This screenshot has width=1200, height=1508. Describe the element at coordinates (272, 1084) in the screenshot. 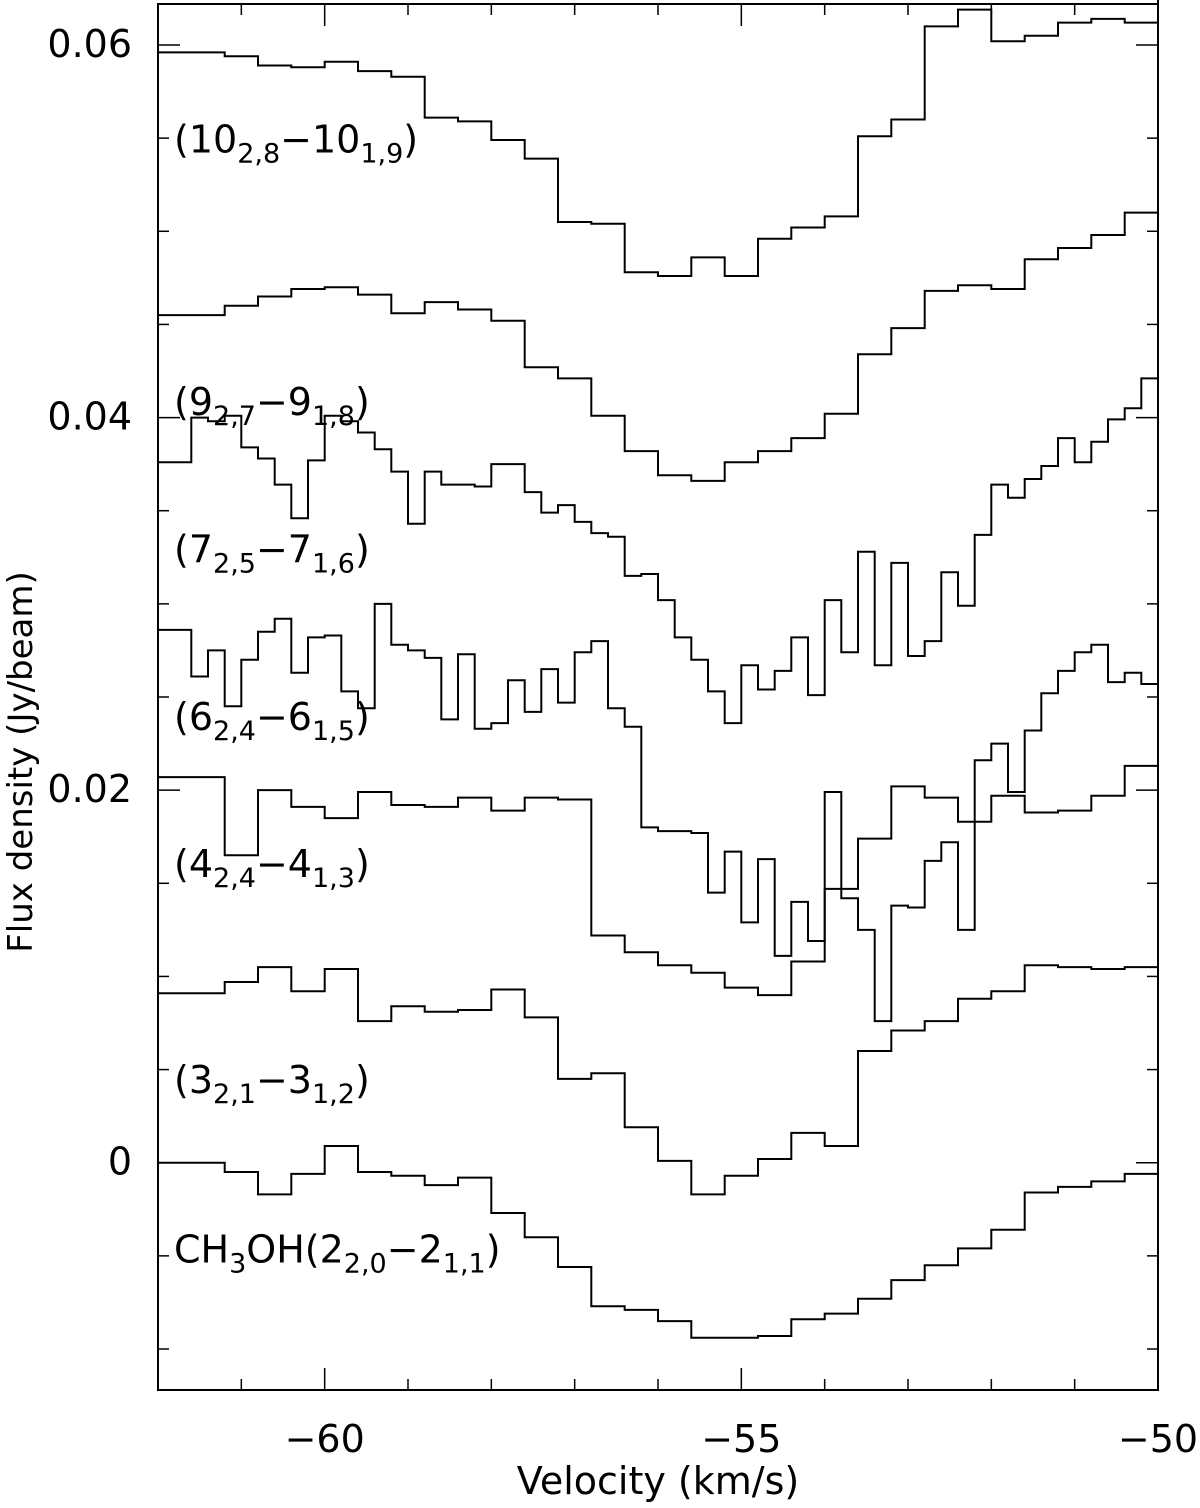

I see `series-label: (32,1−31,2)` at that location.